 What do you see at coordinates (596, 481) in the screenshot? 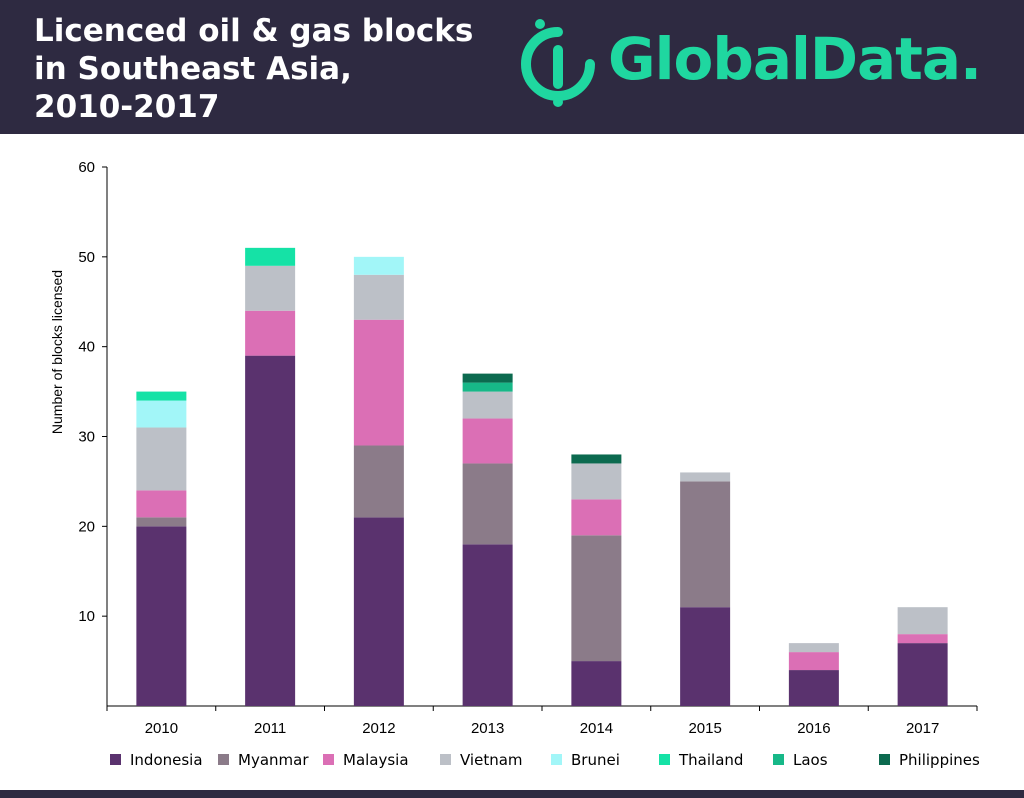
I see `bar-segment-vietnam-2014` at bounding box center [596, 481].